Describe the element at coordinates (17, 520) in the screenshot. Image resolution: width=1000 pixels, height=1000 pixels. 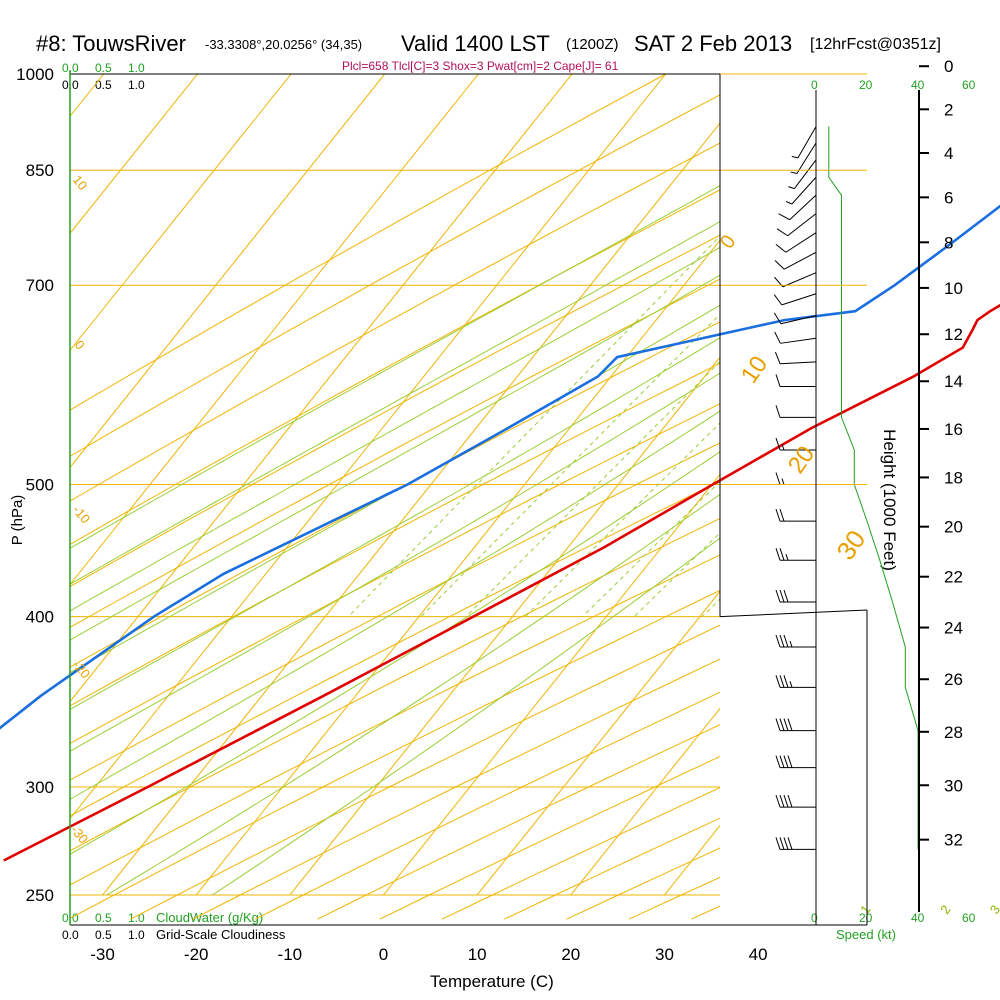
I see `y-axis-label: P (hPa)` at that location.